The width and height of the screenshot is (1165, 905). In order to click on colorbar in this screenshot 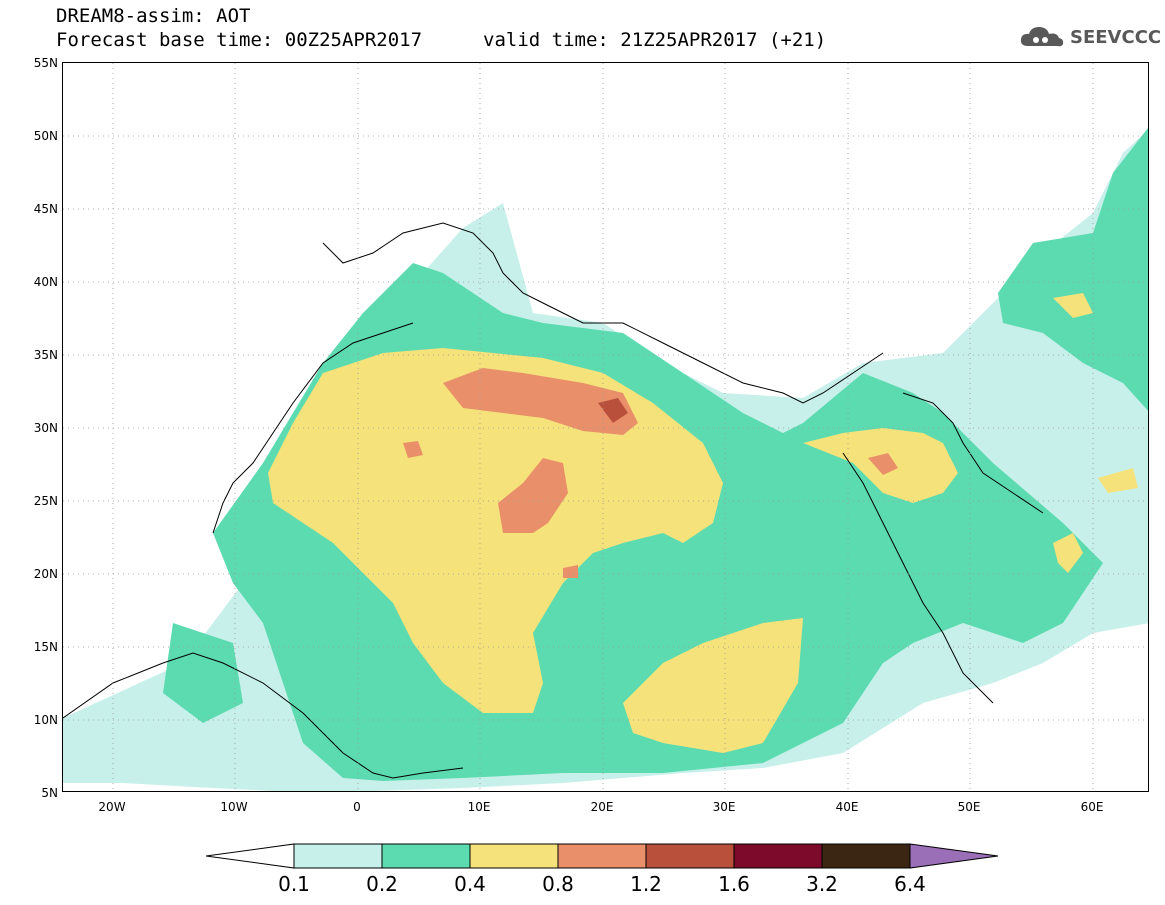, I will do `click(602, 856)`.